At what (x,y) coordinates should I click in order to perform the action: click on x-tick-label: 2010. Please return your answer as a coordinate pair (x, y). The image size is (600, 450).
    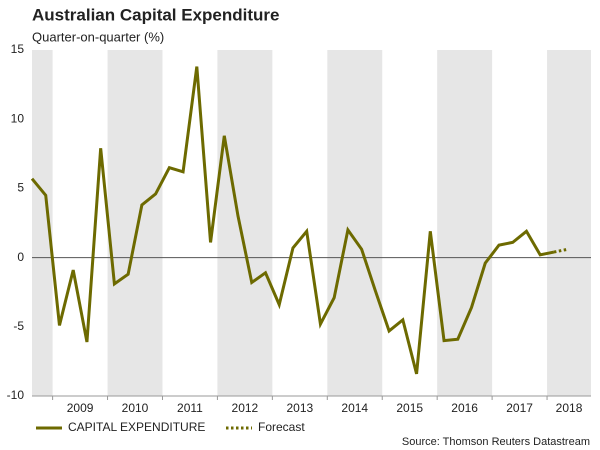
    Looking at the image, I should click on (135, 408).